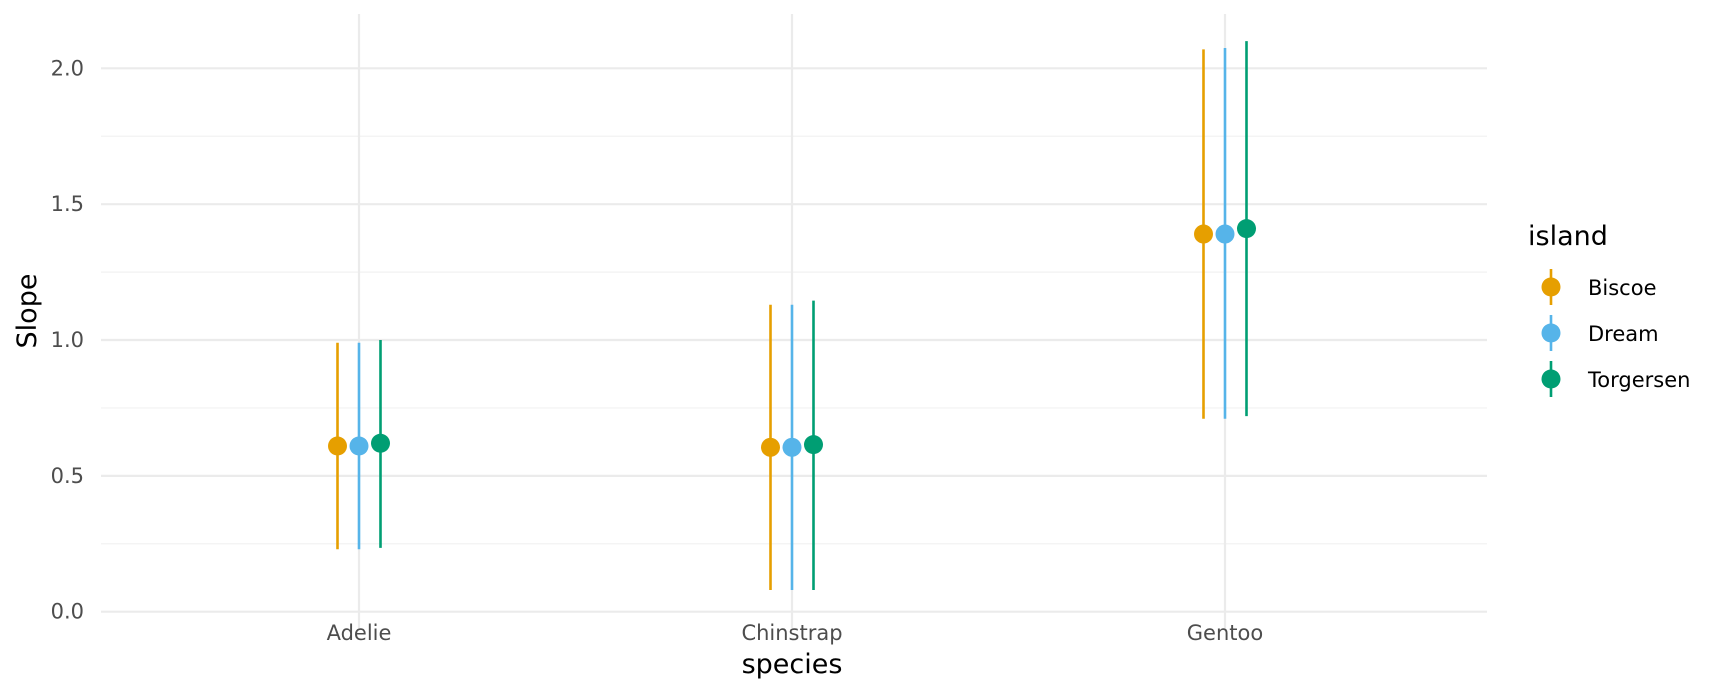 The width and height of the screenshot is (1728, 691). What do you see at coordinates (1623, 334) in the screenshot?
I see `legend-label: Dream` at bounding box center [1623, 334].